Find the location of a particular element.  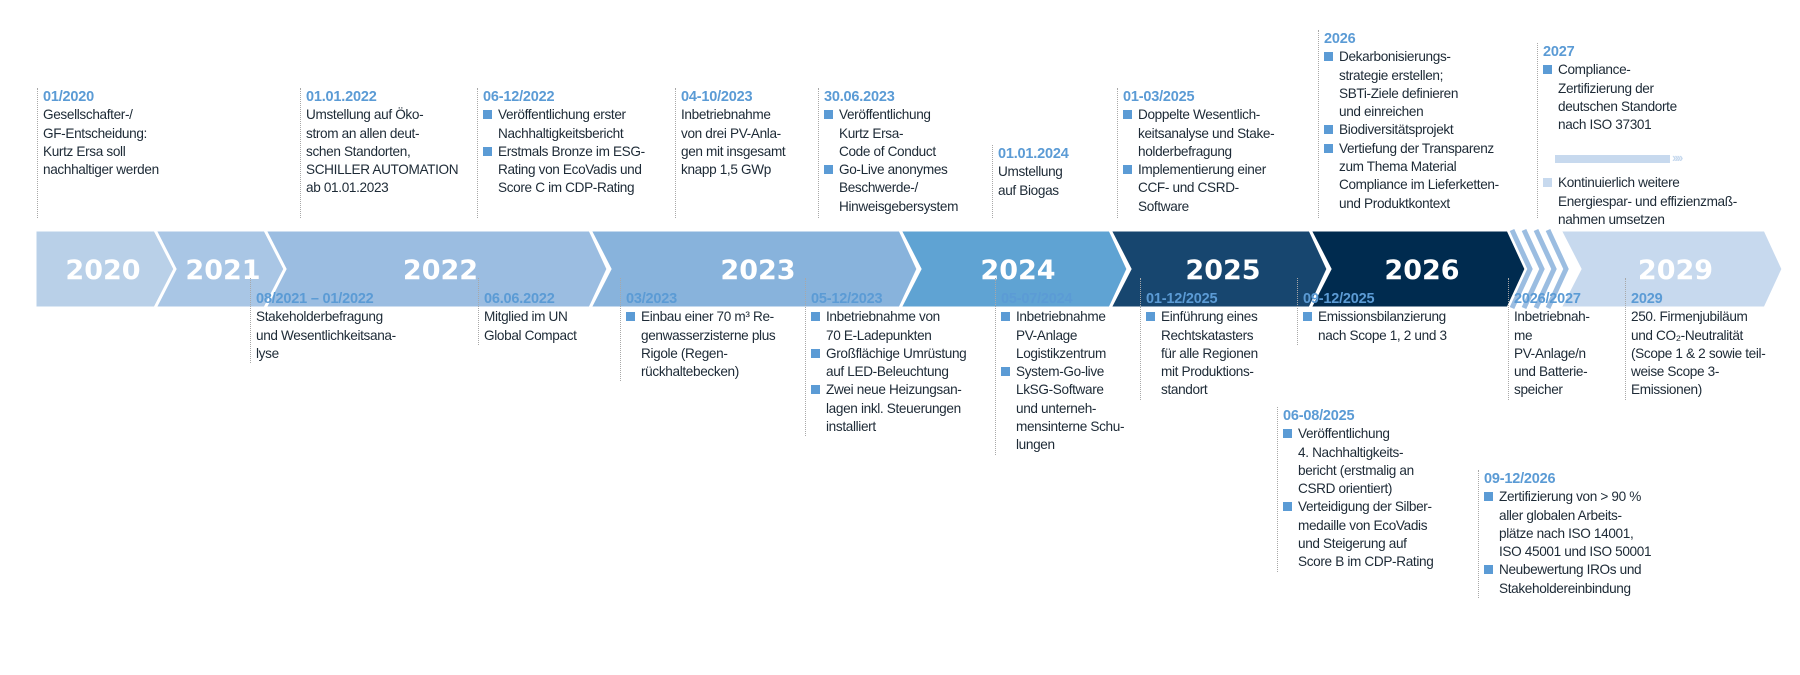

event-text: strategie erstellen; is located at coordinates (1391, 75).